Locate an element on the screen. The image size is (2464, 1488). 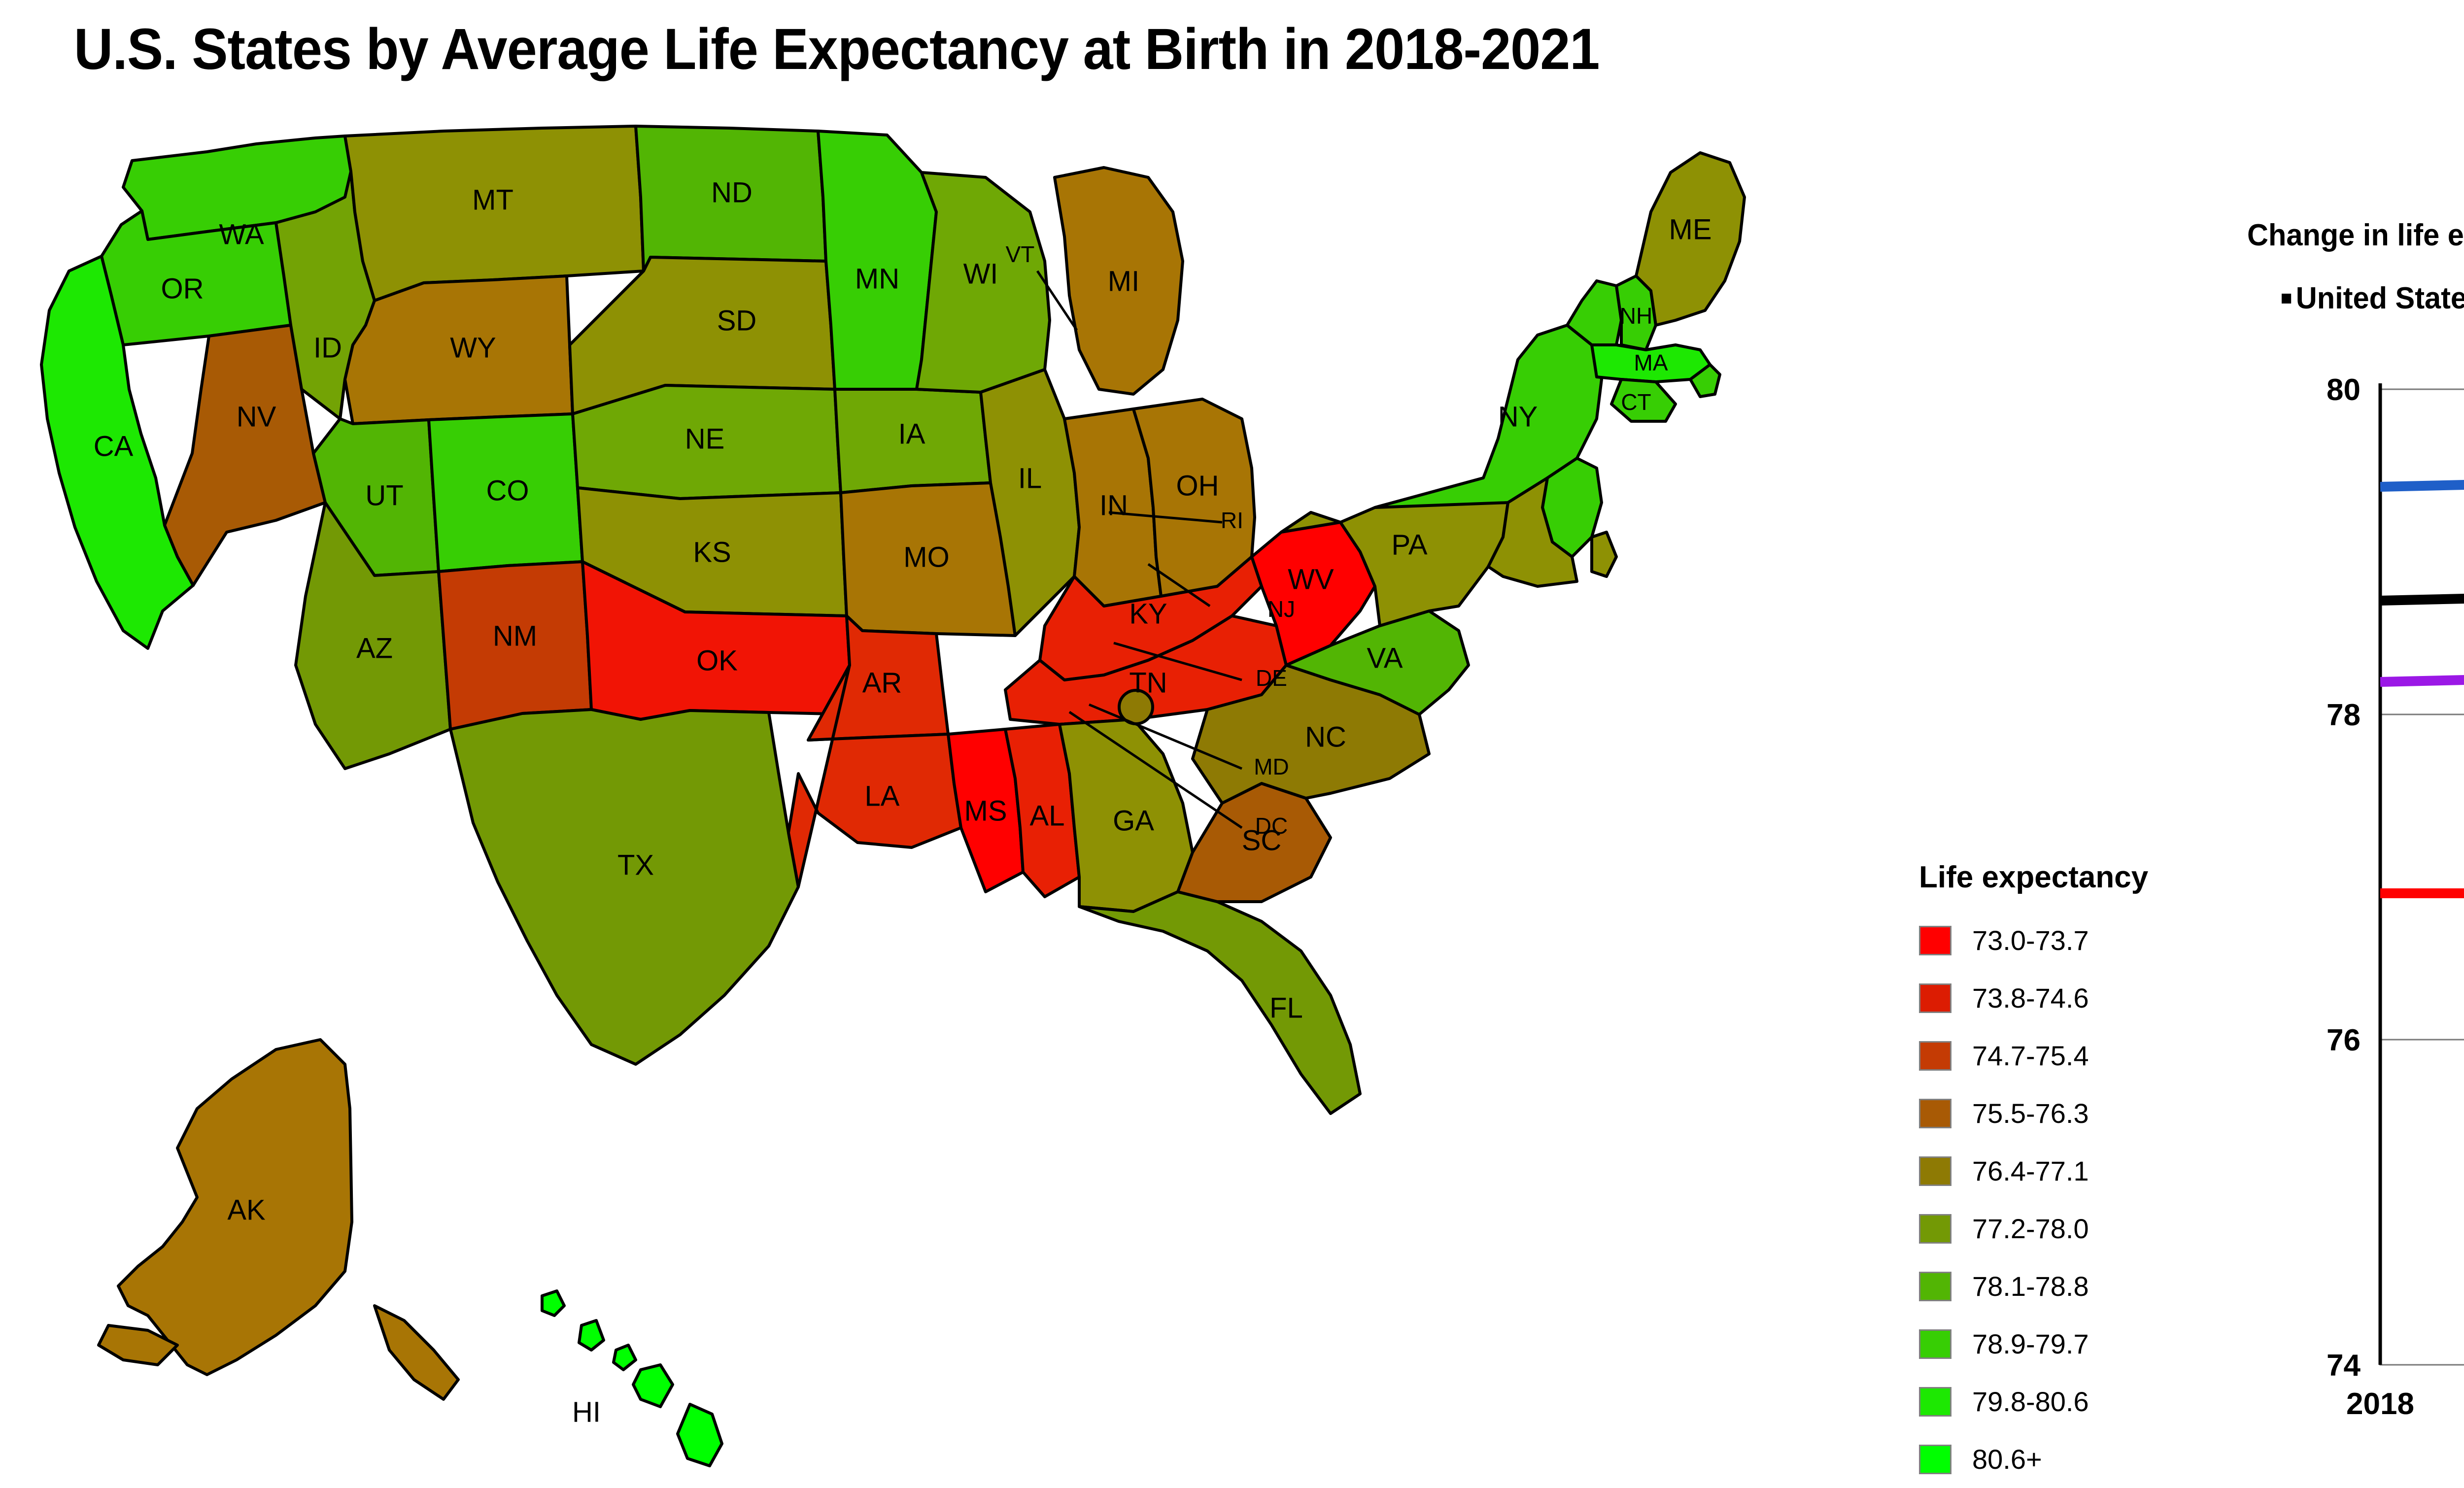
state-label-wa: WA is located at coordinates (241, 234).